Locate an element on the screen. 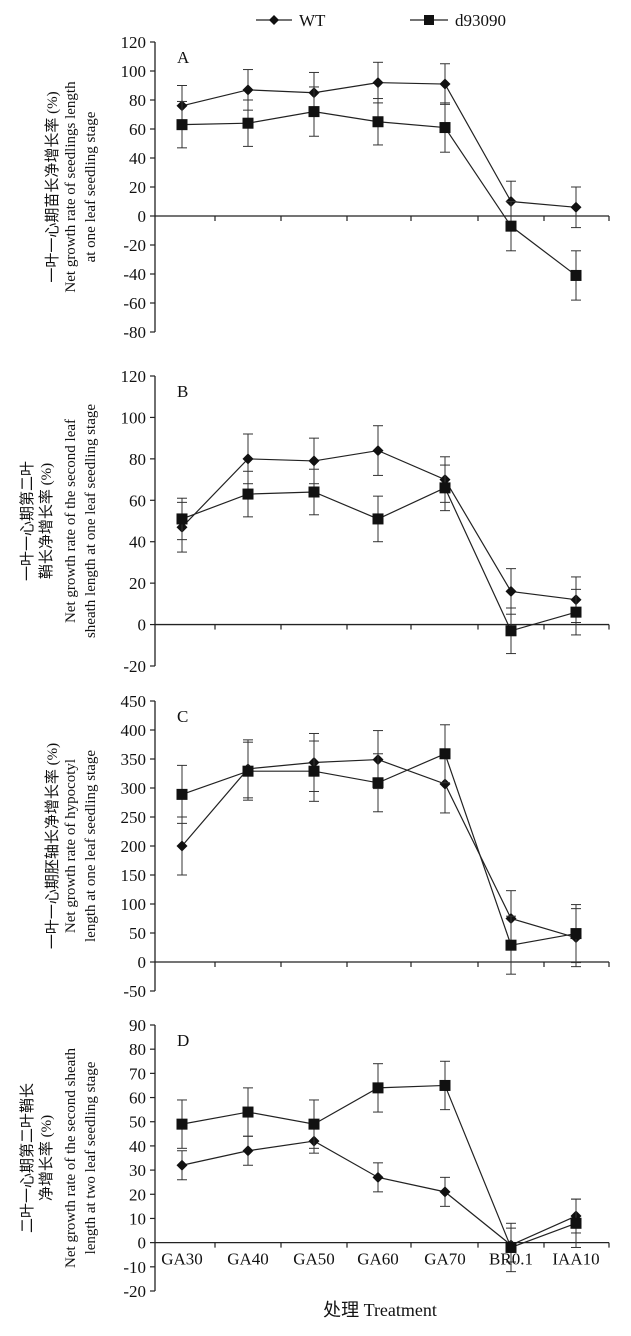 This screenshot has height=1336, width=631. legend-marker-wt is located at coordinates (274, 20).